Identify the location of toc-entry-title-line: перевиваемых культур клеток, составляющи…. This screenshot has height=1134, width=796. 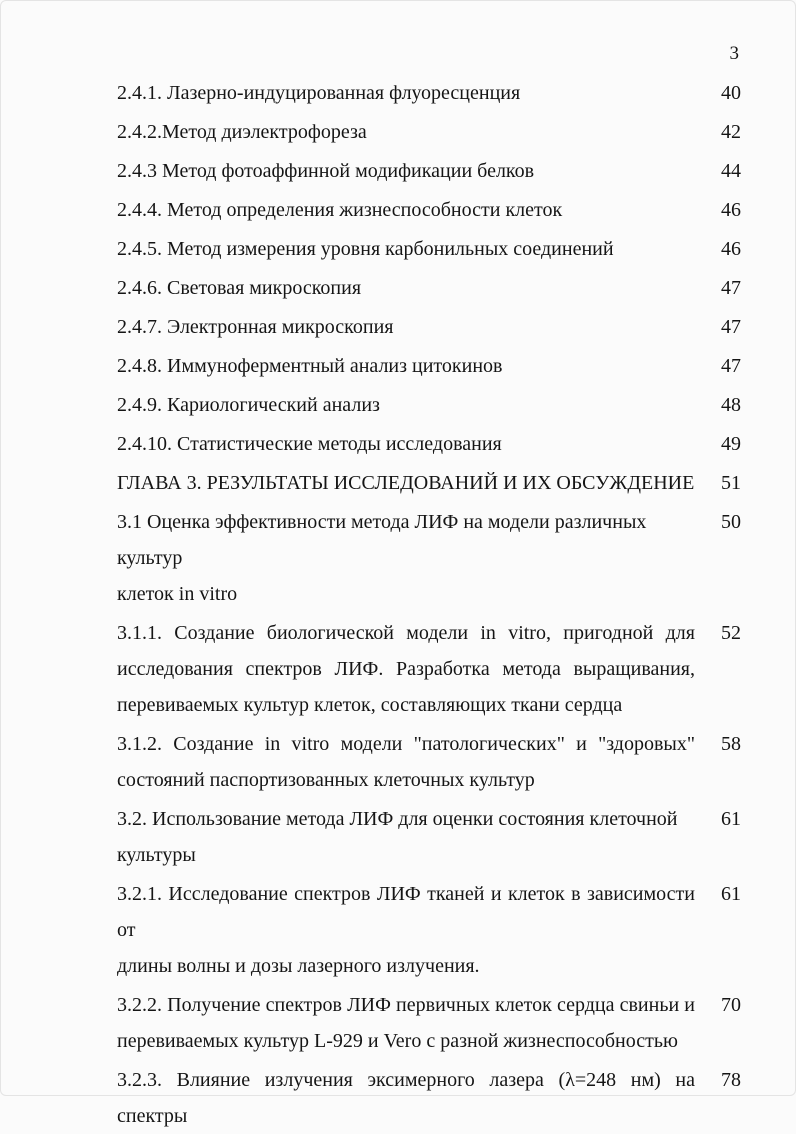
(370, 705).